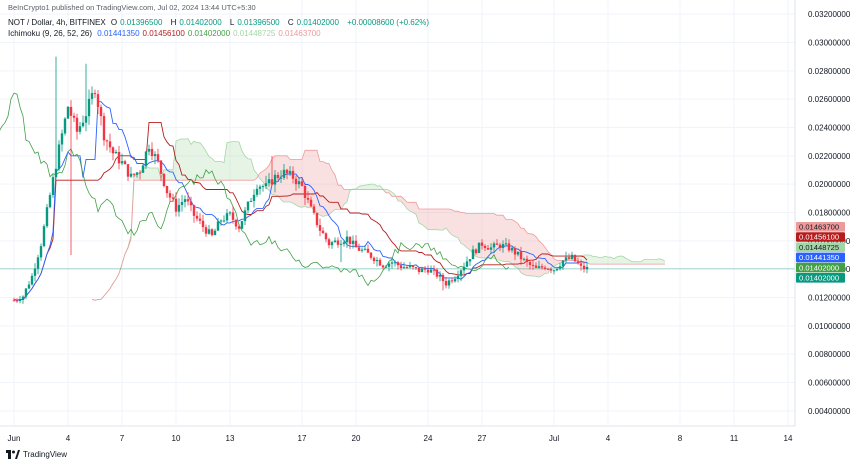 Image resolution: width=850 pixels, height=464 pixels. I want to click on y-tick-label: 0.00600000, so click(829, 383).